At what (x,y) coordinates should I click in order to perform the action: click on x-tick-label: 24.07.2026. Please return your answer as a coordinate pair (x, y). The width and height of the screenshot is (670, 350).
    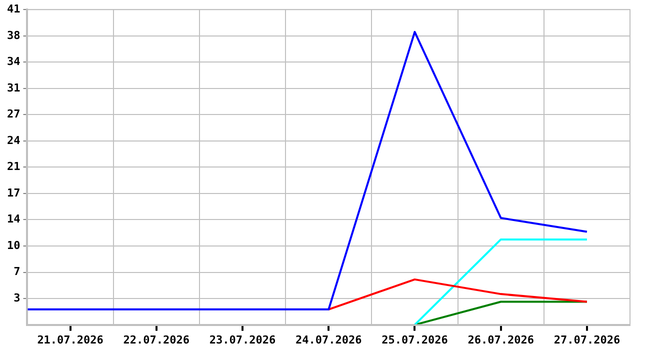
    Looking at the image, I should click on (329, 339).